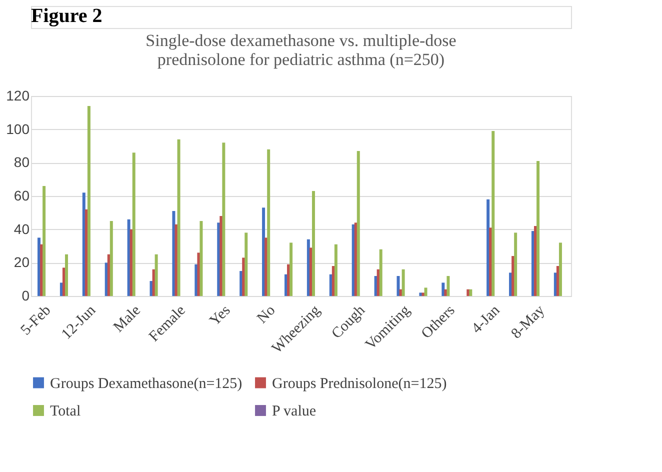  What do you see at coordinates (65, 412) in the screenshot?
I see `legend-label: Total` at bounding box center [65, 412].